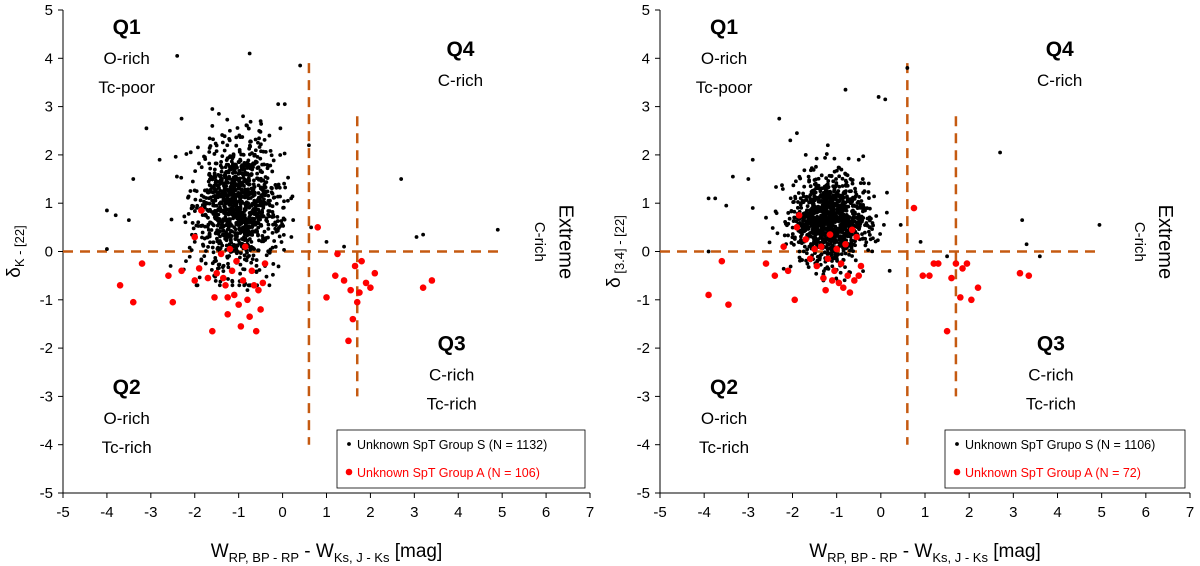 The image size is (1200, 566). What do you see at coordinates (792, 512) in the screenshot?
I see `x-tick-label: -2` at bounding box center [792, 512].